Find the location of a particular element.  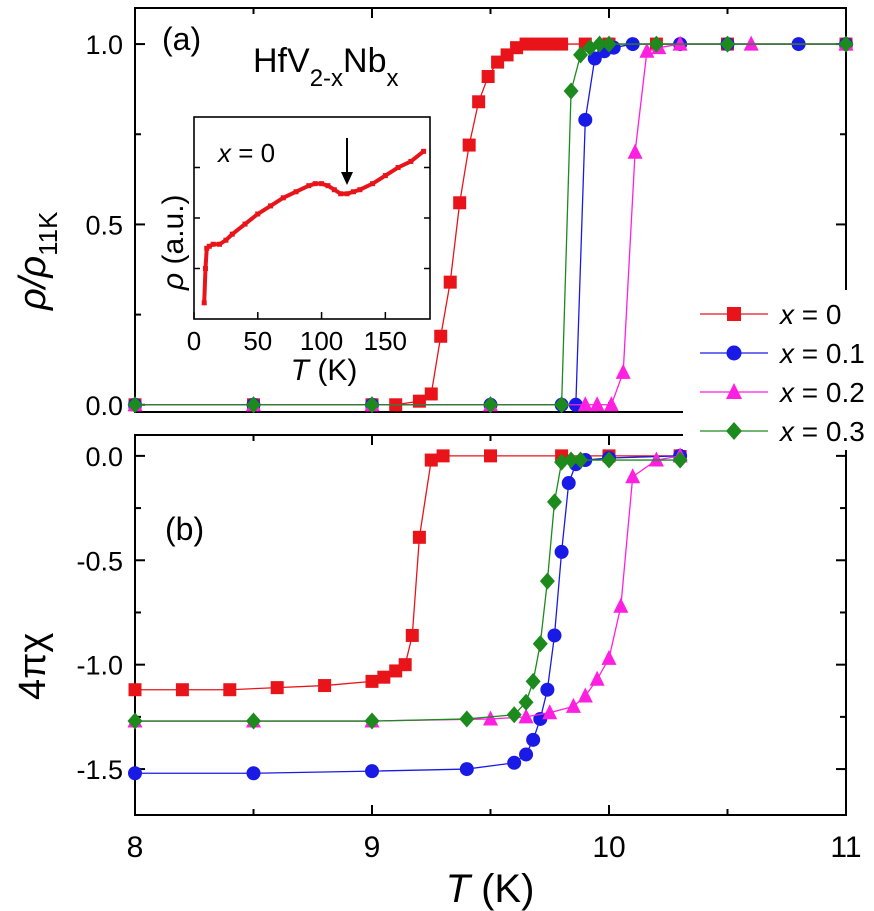

inset-x-tick-label: 50 is located at coordinates (257, 341).